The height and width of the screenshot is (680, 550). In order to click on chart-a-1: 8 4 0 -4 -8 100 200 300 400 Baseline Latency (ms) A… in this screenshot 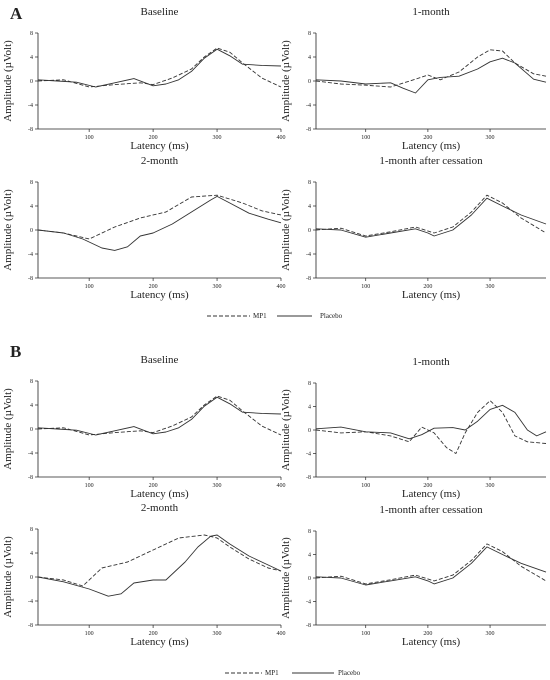, I will do `click(144, 79)`.